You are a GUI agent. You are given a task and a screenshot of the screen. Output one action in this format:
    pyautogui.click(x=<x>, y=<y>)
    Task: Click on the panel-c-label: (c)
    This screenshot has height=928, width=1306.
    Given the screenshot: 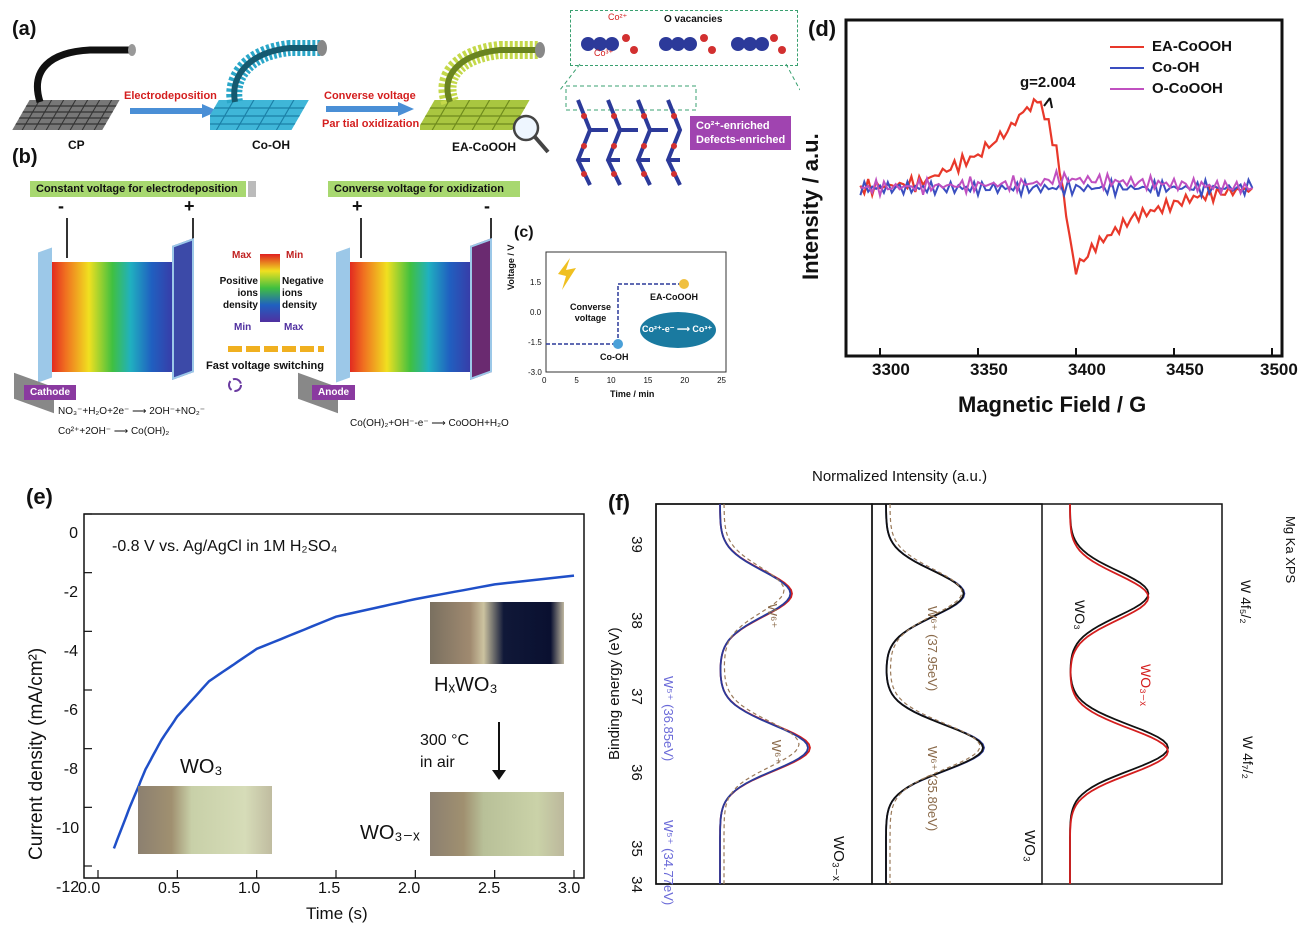 What is the action you would take?
    pyautogui.click(x=524, y=232)
    